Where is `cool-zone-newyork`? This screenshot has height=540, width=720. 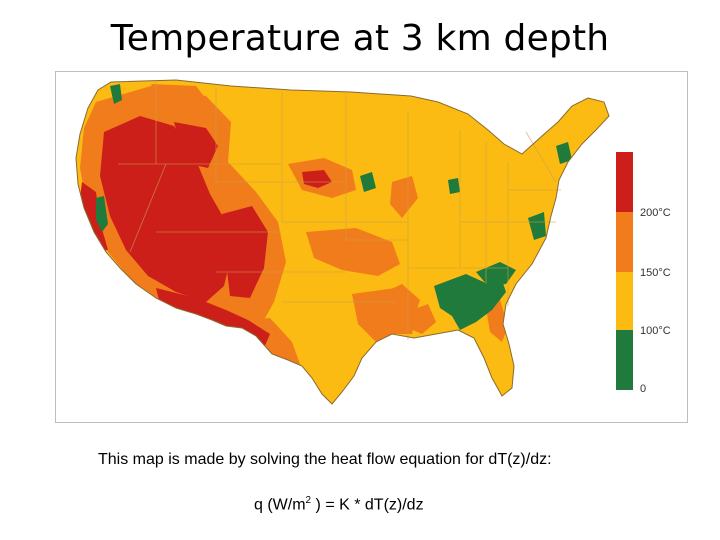
cool-zone-newyork is located at coordinates (564, 153).